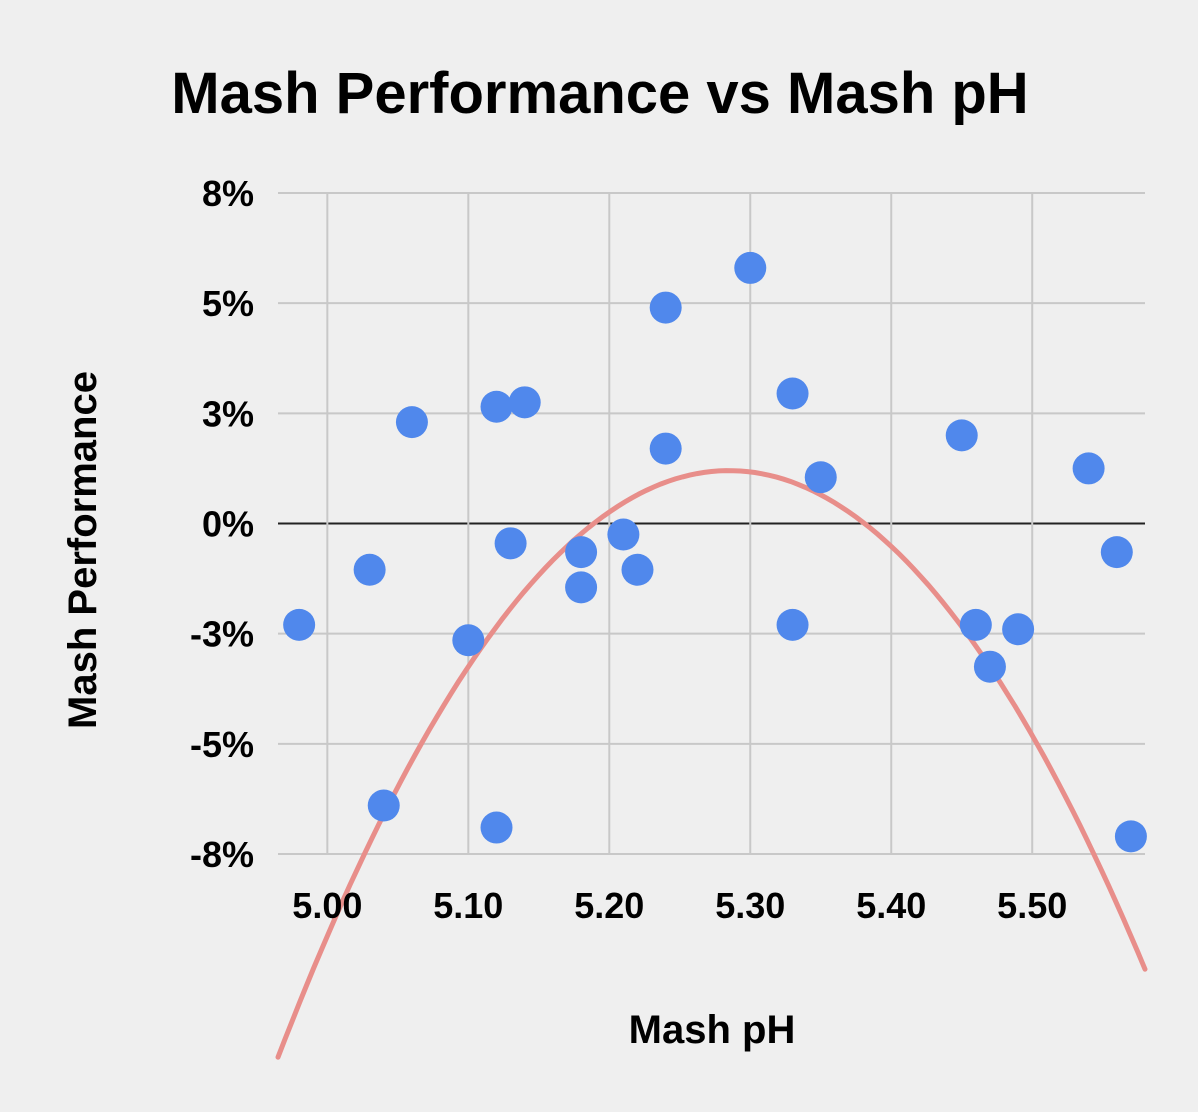  Describe the element at coordinates (1032, 905) in the screenshot. I see `x-tick-label: 5.50` at that location.